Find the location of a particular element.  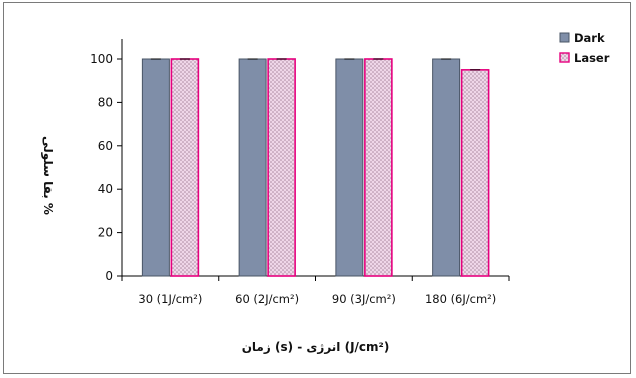

x-tick-label: 60 (2J/cm²) is located at coordinates (267, 299).